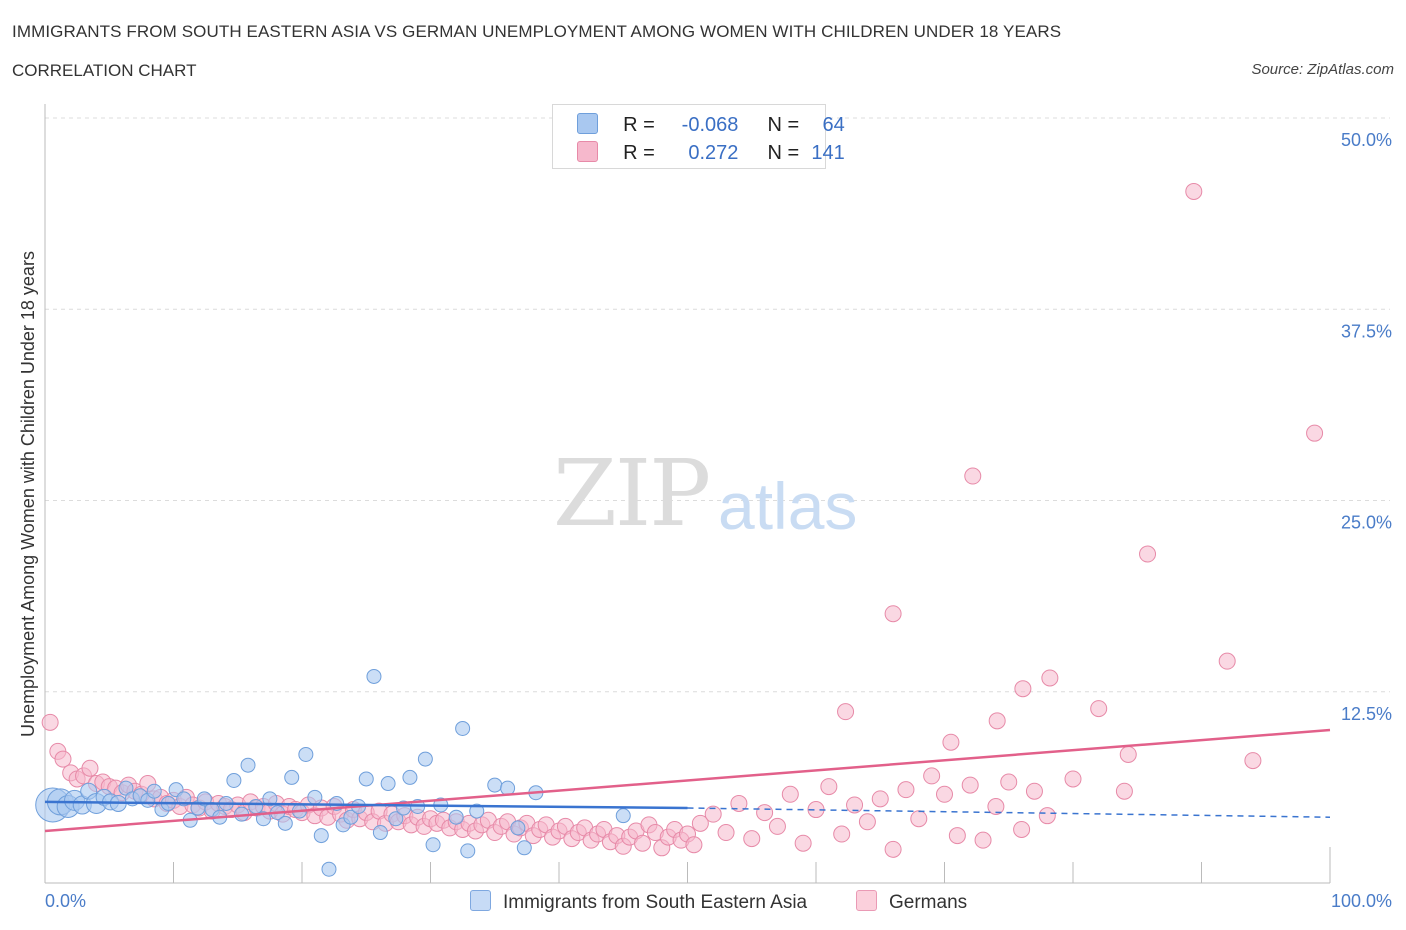 This screenshot has width=1406, height=930. What do you see at coordinates (65, 901) in the screenshot?
I see `x-tick-label: 0.0%` at bounding box center [65, 901].